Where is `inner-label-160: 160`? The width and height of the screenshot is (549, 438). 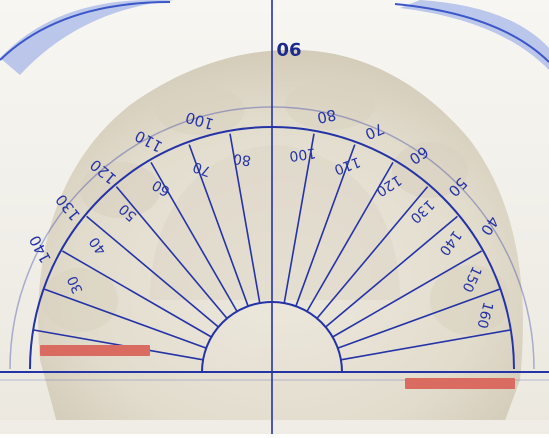 inner-label-160: 160 is located at coordinates (484, 315).